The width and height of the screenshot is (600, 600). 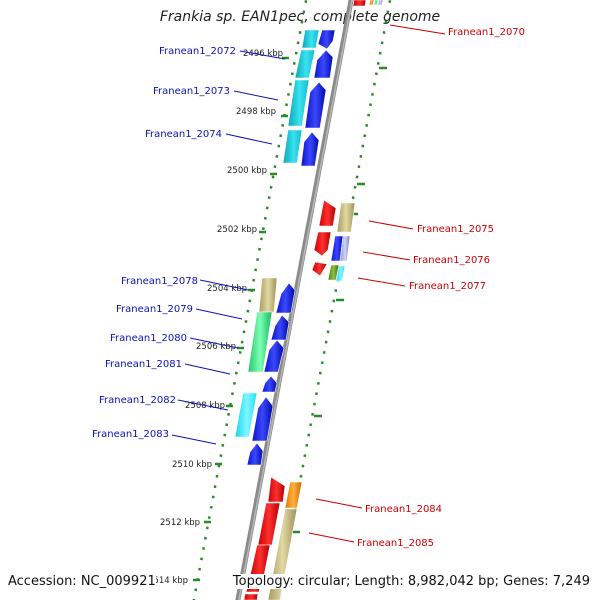 What do you see at coordinates (486, 32) in the screenshot?
I see `gene-label: Franean1_2070` at bounding box center [486, 32].